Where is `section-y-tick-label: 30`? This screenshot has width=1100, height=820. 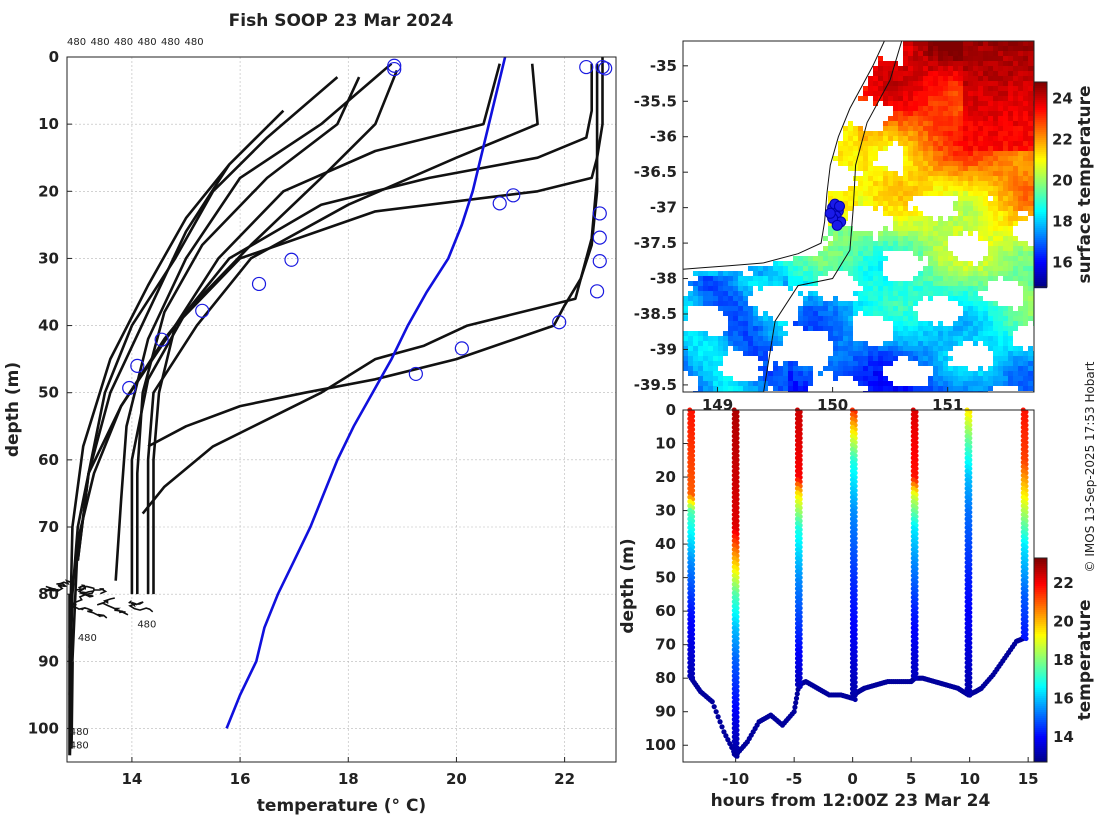
section-y-tick-label: 30 is located at coordinates (665, 511).